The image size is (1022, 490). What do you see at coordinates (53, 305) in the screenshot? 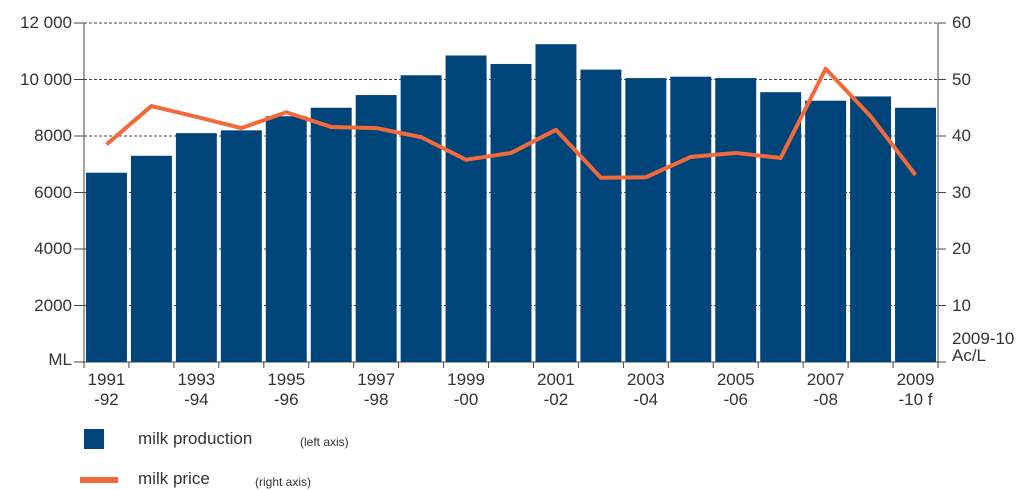
I see `y-tick-label: 2000` at bounding box center [53, 305].